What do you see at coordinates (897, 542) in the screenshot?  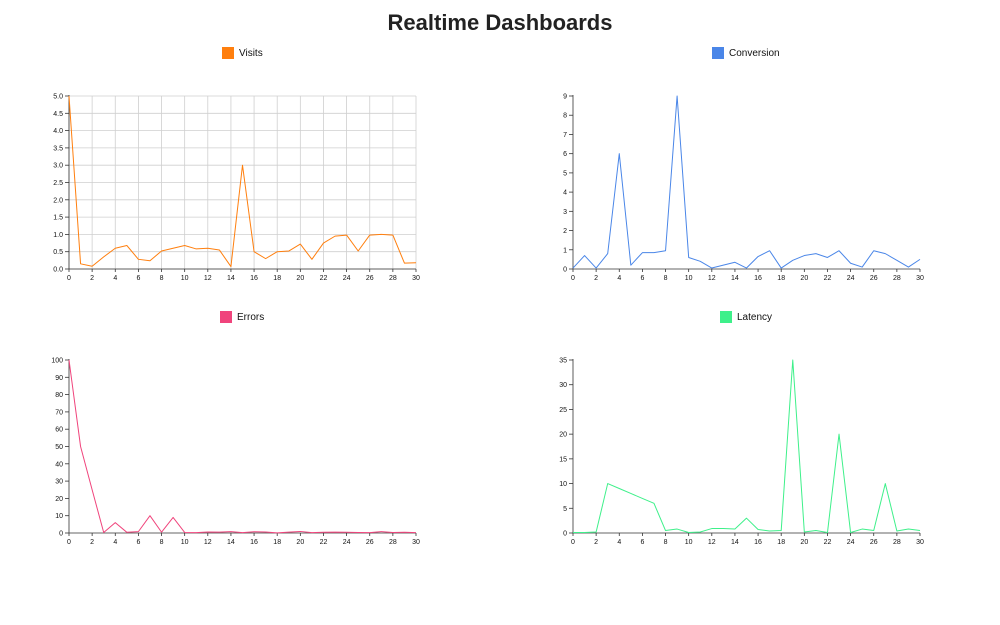 I see `latency-x-tick-label-14: 28` at bounding box center [897, 542].